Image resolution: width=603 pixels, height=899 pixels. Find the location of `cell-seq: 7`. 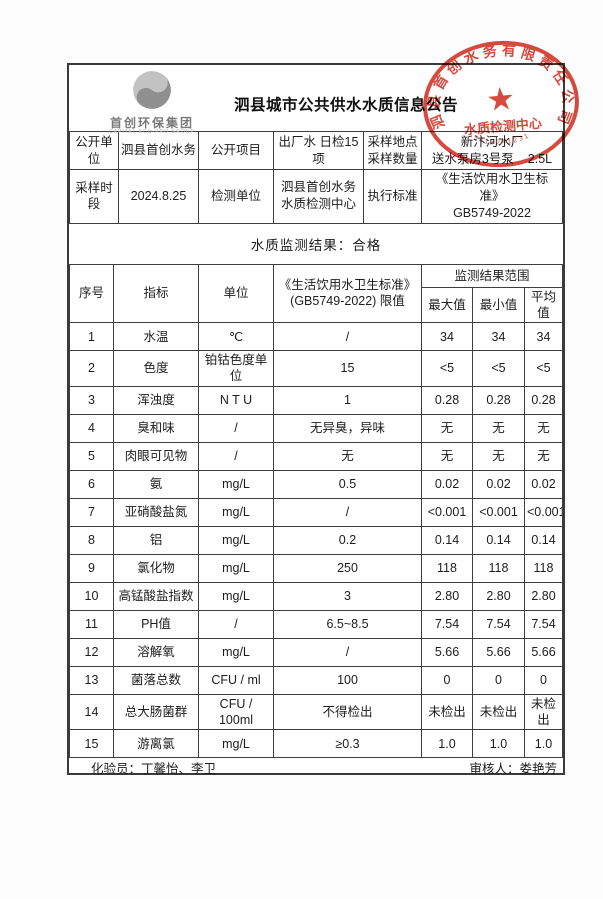

cell-seq: 7 is located at coordinates (91, 512).